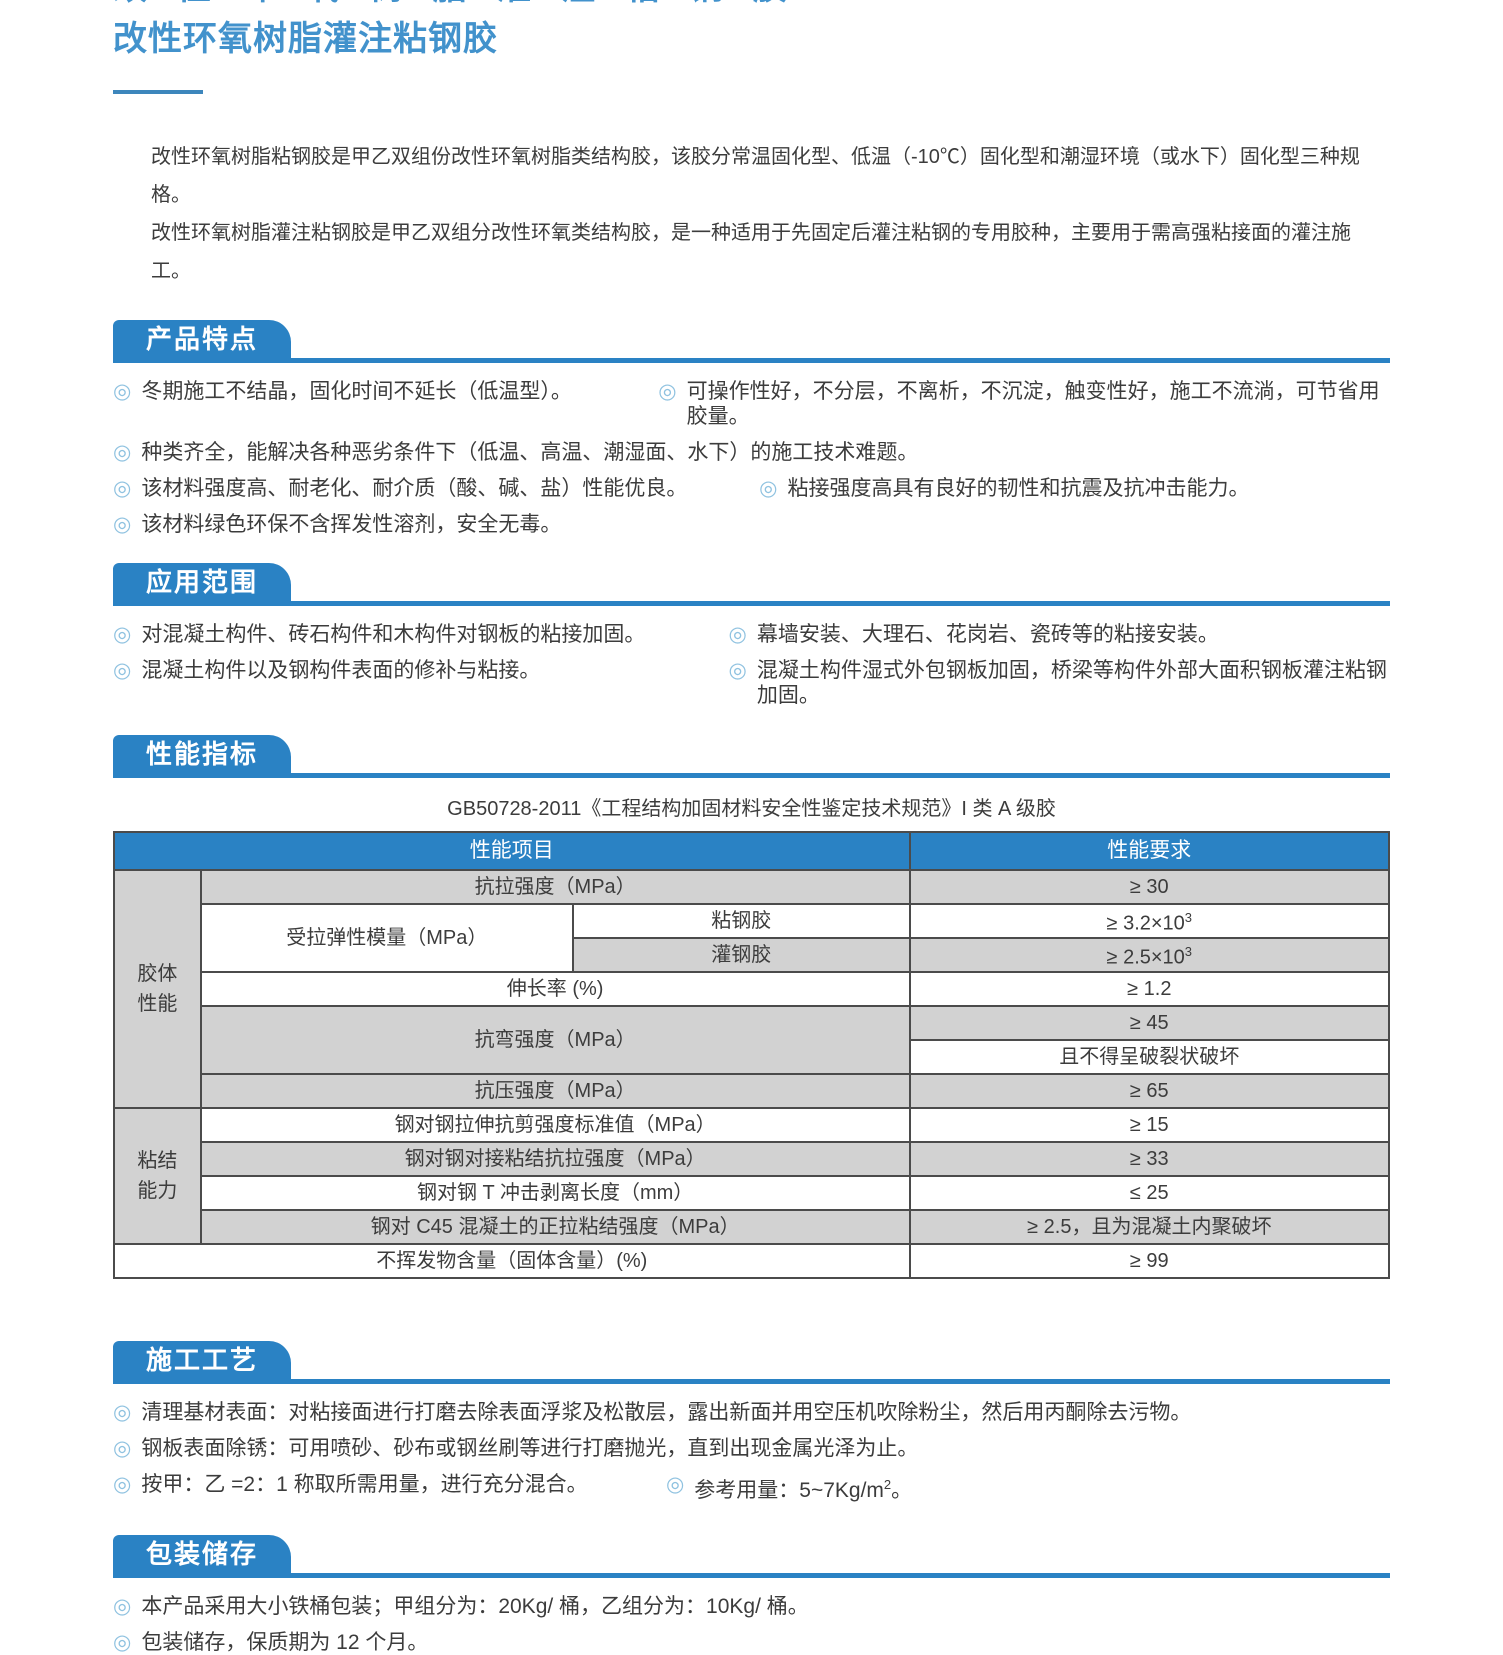 The width and height of the screenshot is (1503, 1655). I want to click on list-item: ◎ 幕墙安装、大理石、花岗岩、瓷砖等的粘接安装。, so click(974, 634).